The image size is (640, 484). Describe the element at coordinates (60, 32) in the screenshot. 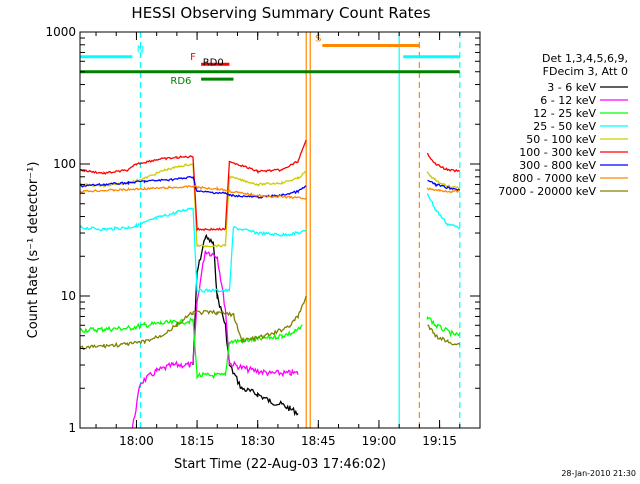

I see `y-tick-label-4: 1000` at that location.